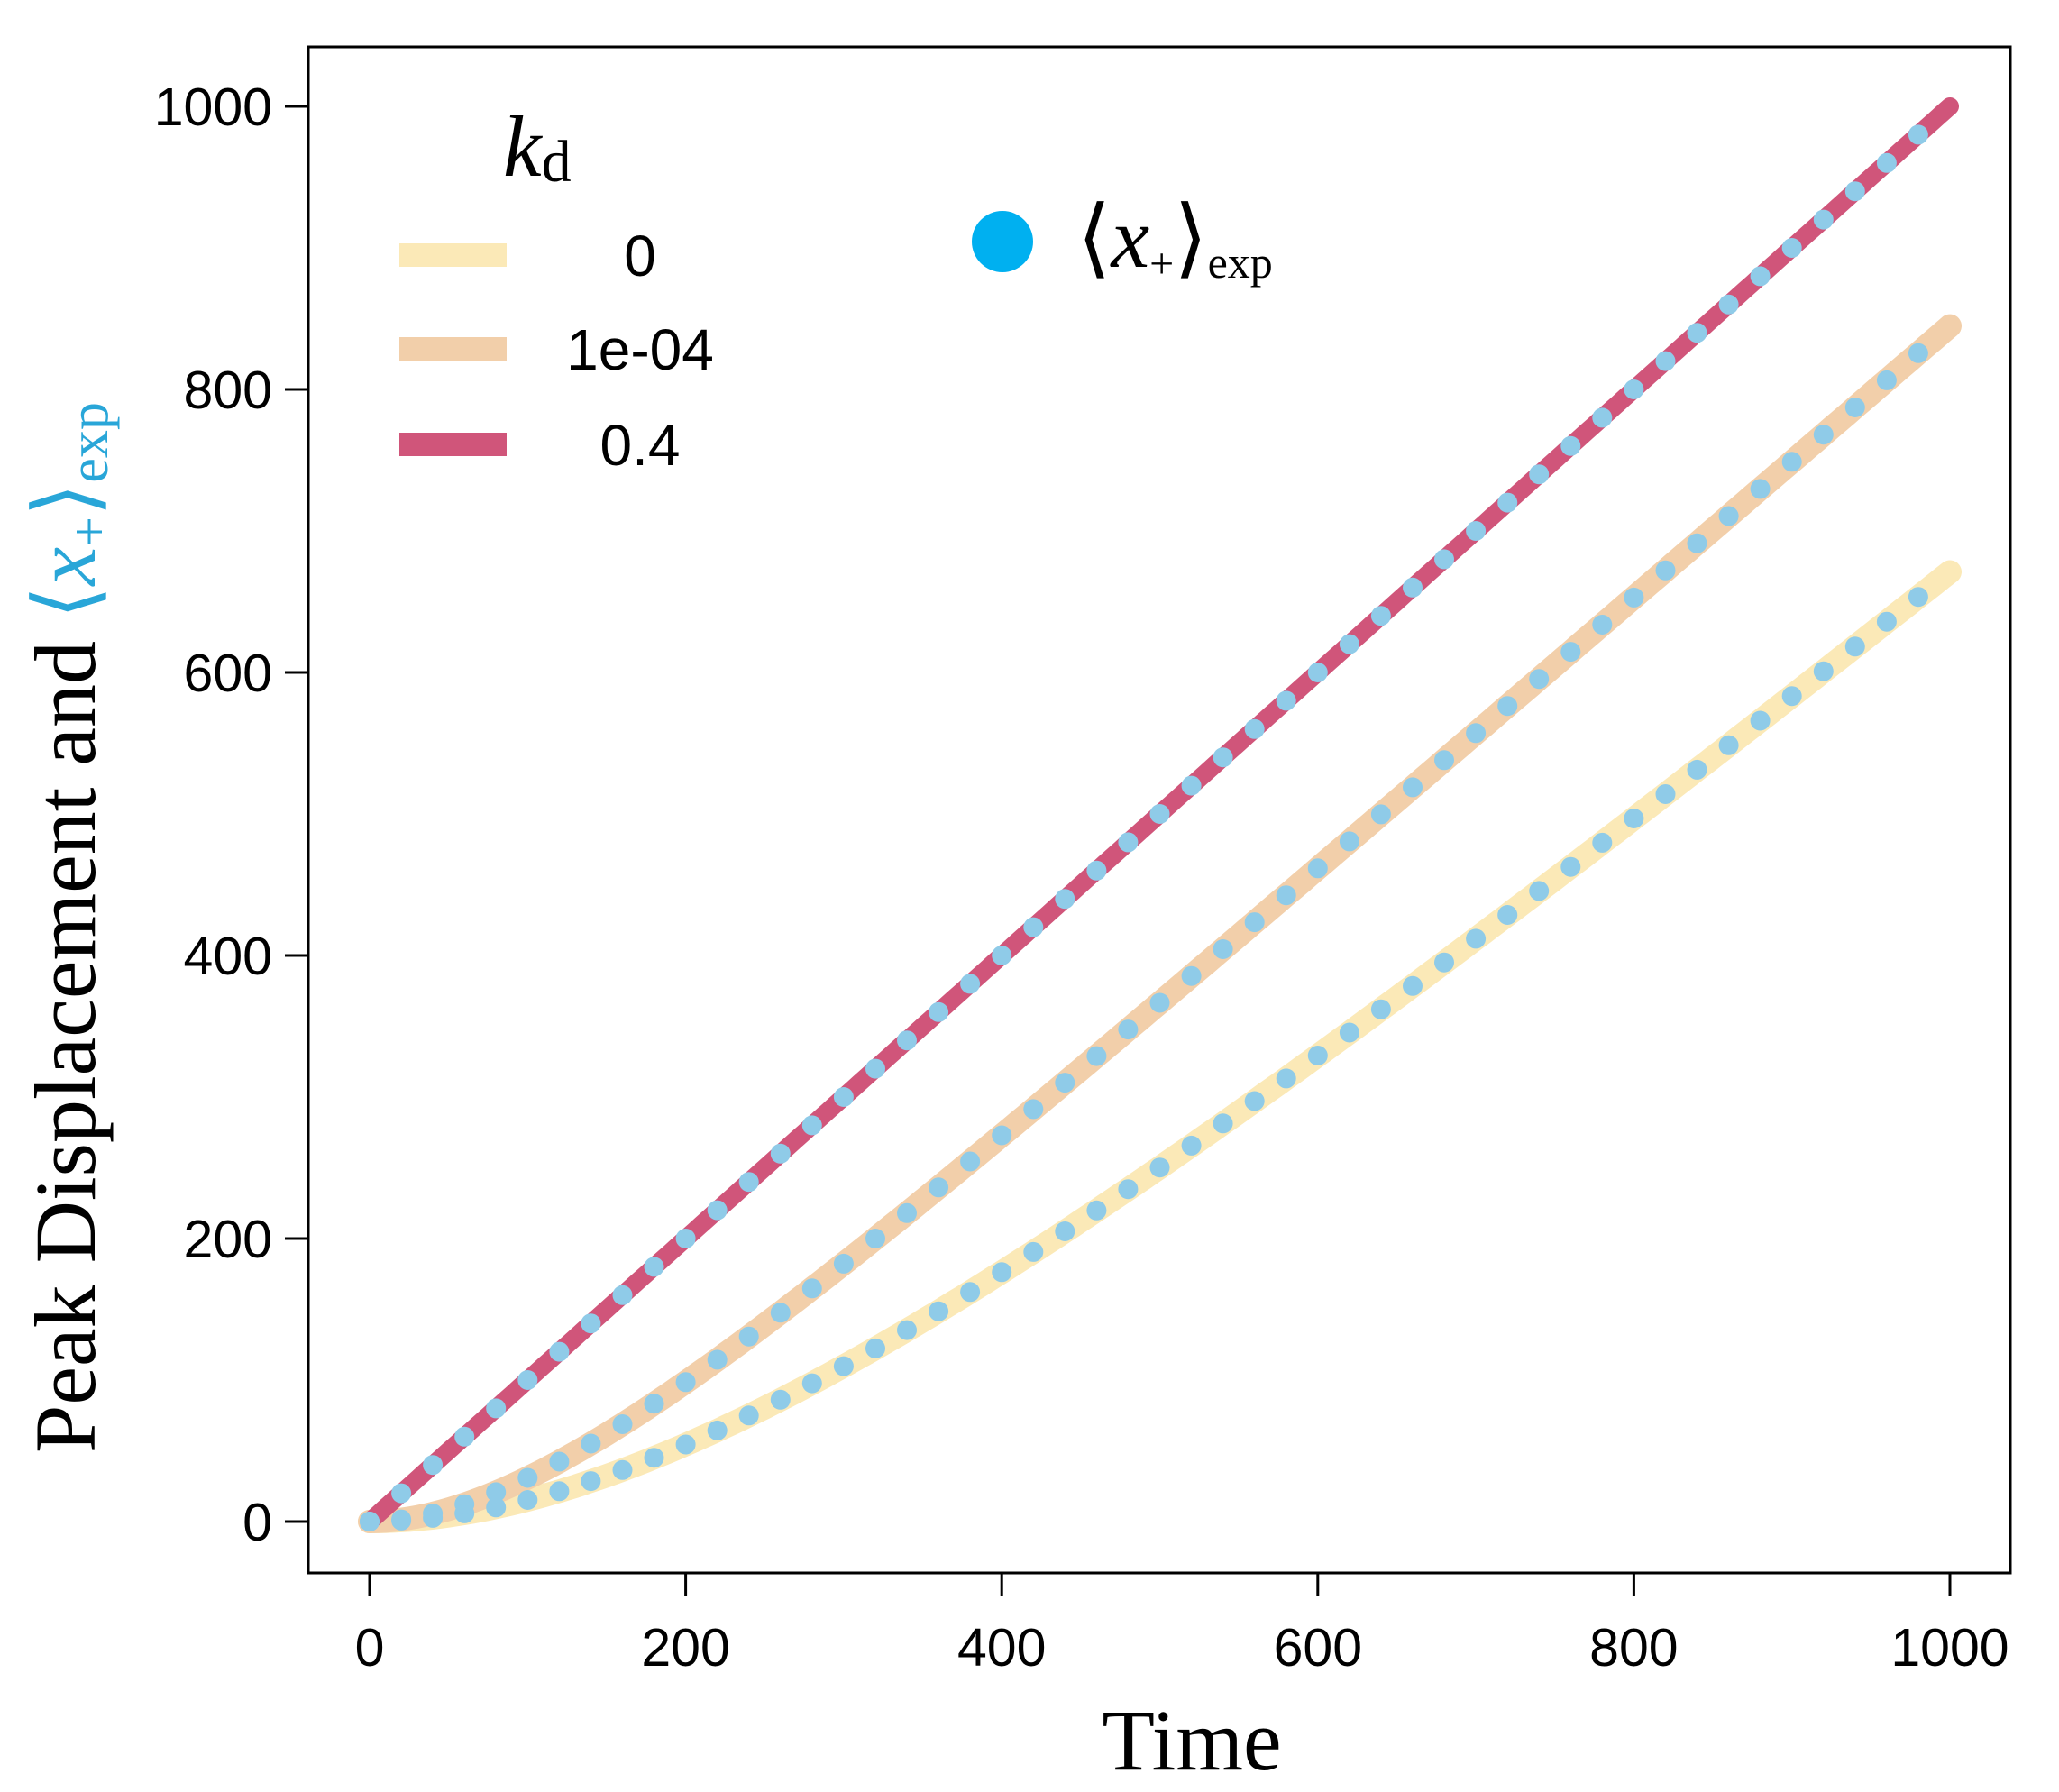 This screenshot has height=1792, width=2059. Describe the element at coordinates (836, 288) in the screenshot. I see `legend: kd 0 1e-04 0.4 ⟨x+⟩exp` at that location.